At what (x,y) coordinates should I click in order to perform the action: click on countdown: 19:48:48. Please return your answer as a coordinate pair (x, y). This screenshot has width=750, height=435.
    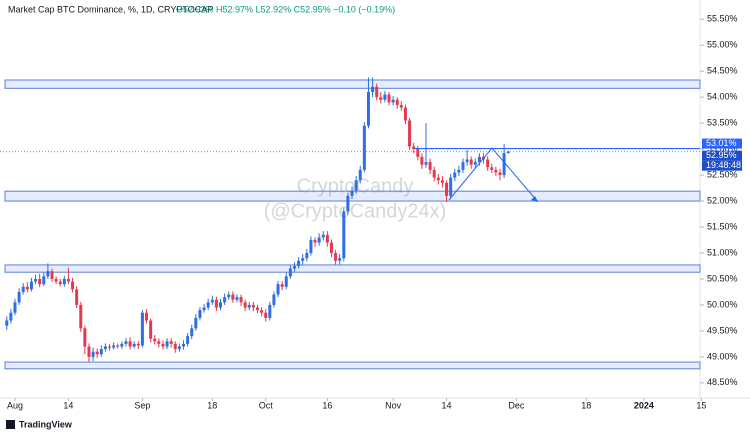
    Looking at the image, I should click on (723, 165).